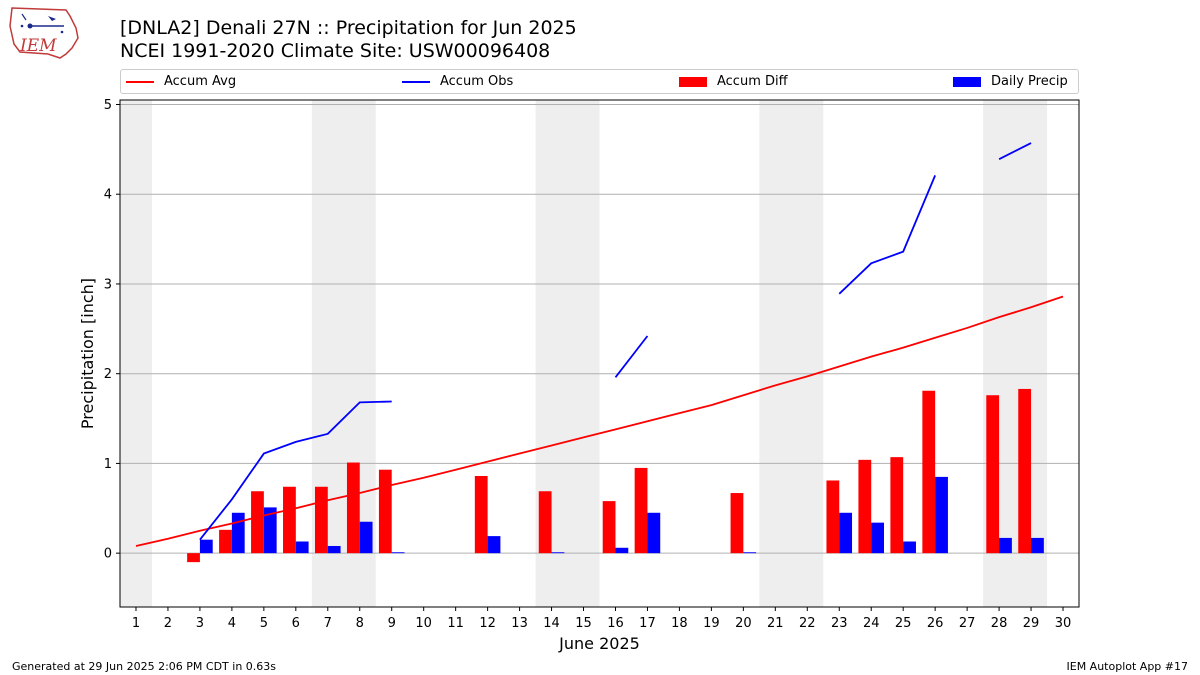 The width and height of the screenshot is (1200, 675). What do you see at coordinates (87, 353) in the screenshot?
I see `y-axis-label: Precipitation [inch]` at bounding box center [87, 353].